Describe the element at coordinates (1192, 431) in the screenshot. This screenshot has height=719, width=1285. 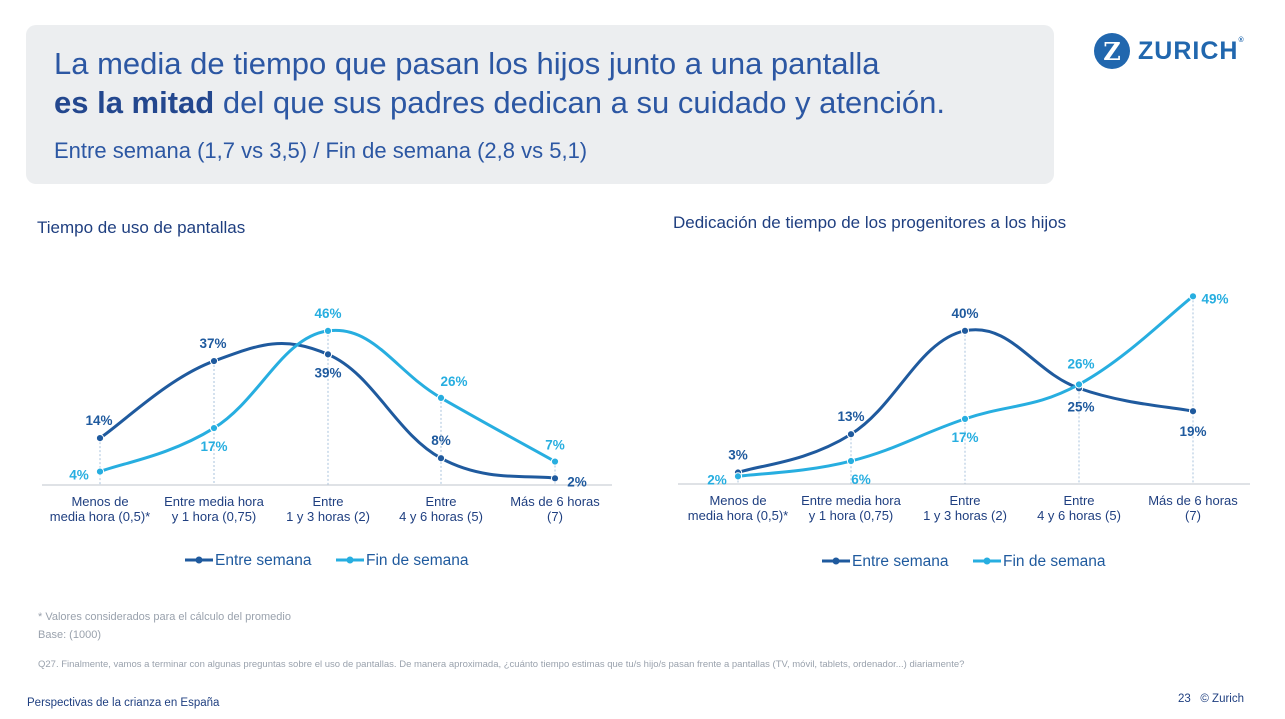
I see `chart2-data-label: 19%` at that location.